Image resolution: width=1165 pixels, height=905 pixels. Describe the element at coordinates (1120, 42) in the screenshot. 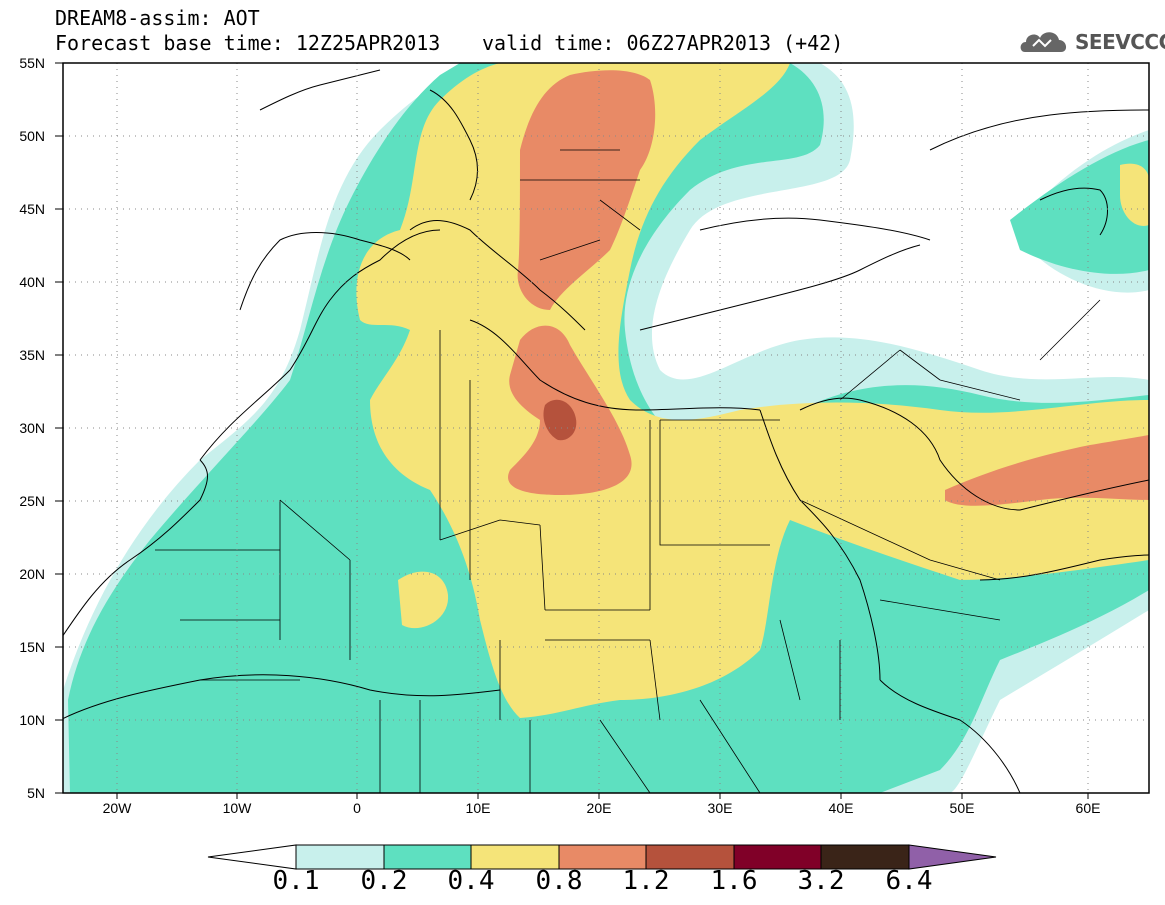

I see `logo-text: SEEVCCC` at that location.